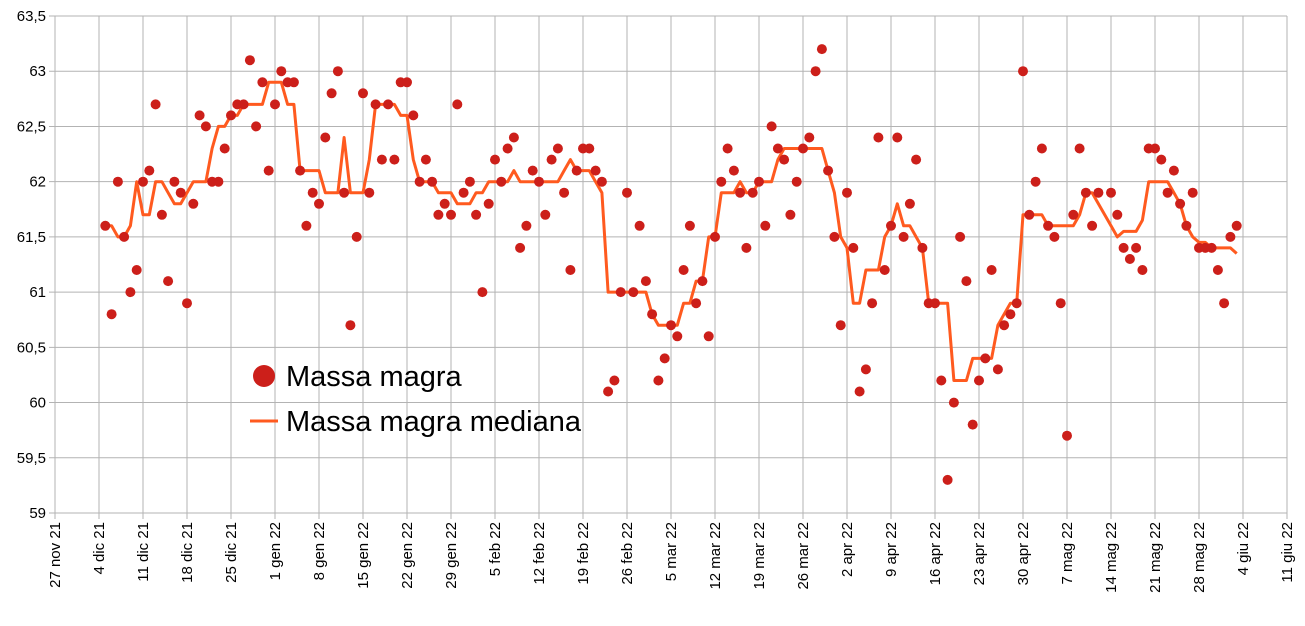 Image resolution: width=1305 pixels, height=626 pixels. What do you see at coordinates (374, 377) in the screenshot?
I see `legend-label-points: Massa magra` at bounding box center [374, 377].